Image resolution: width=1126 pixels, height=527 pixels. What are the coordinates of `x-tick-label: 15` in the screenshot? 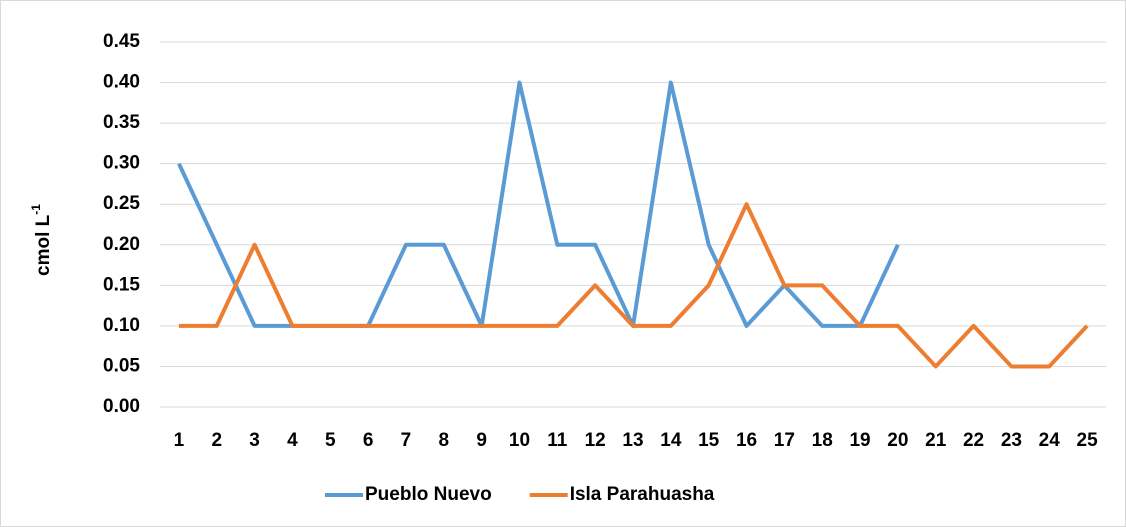 It's located at (709, 440).